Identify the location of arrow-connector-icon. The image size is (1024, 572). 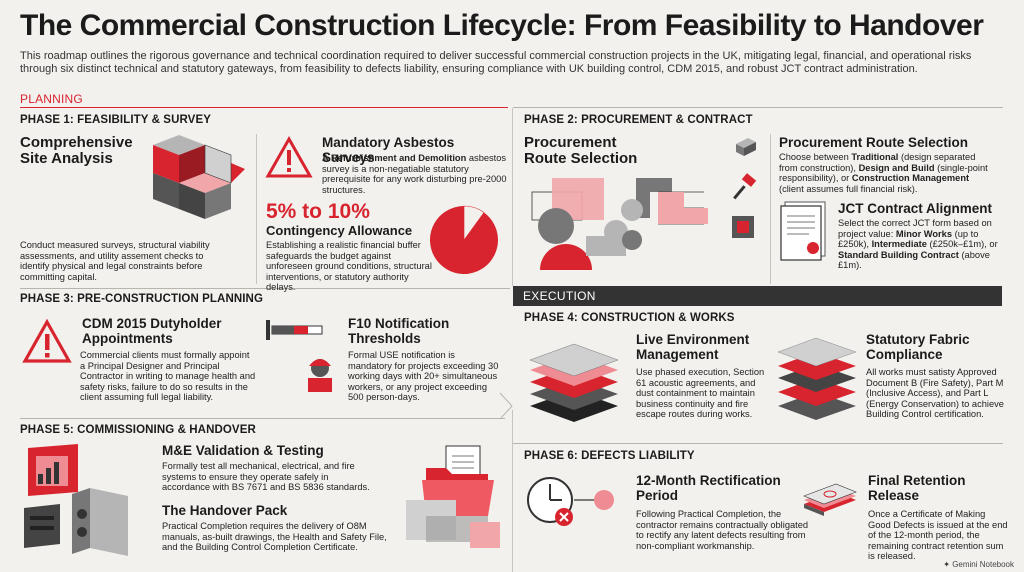
(506, 406).